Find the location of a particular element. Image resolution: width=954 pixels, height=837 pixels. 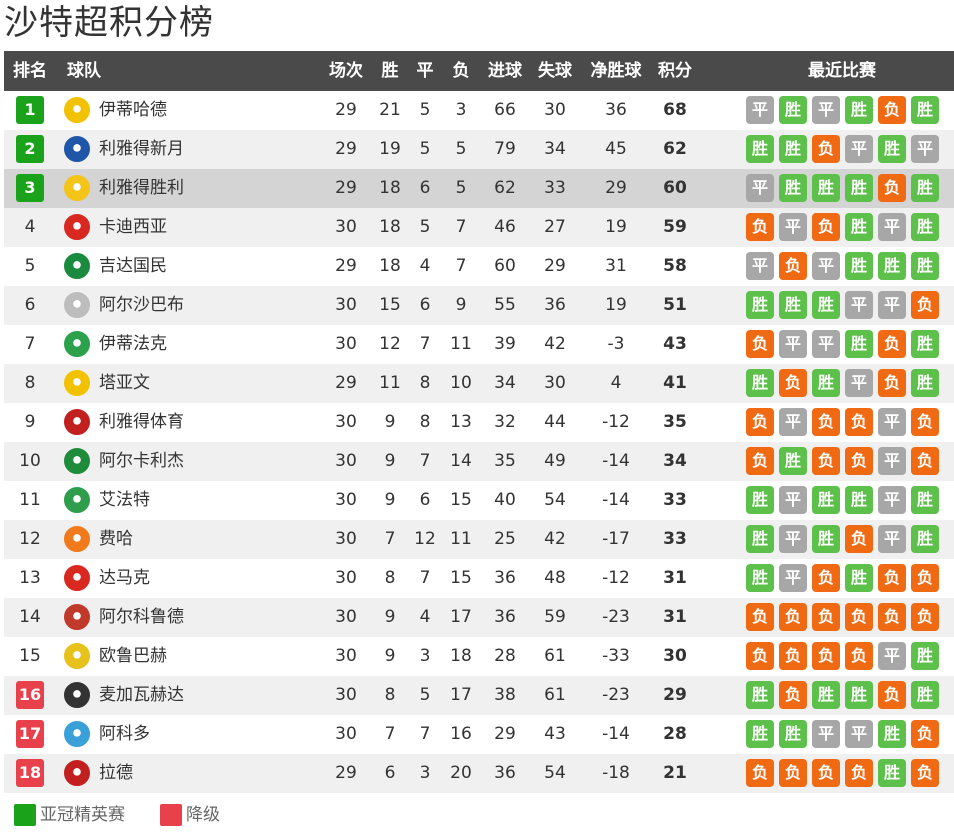

loss-cell: 9 is located at coordinates (461, 305).